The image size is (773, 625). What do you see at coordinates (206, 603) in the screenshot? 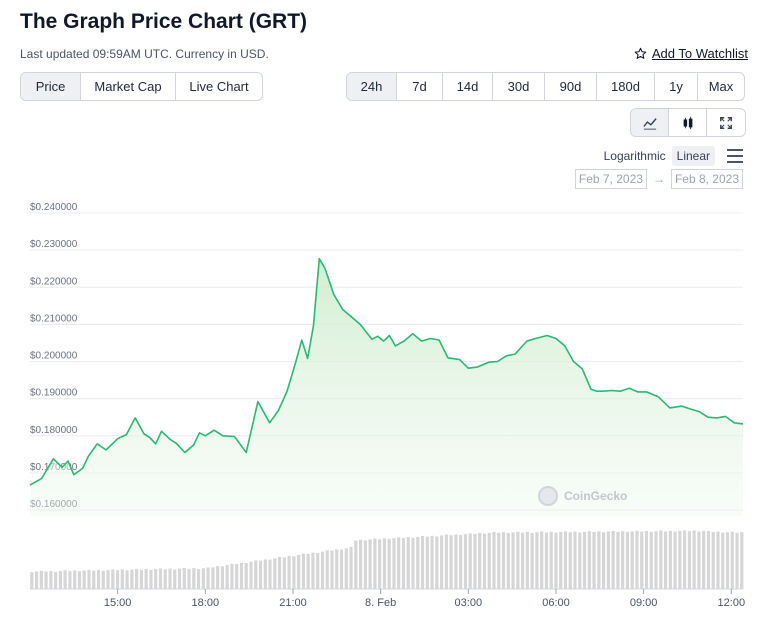
I see `x-tick-label: 18:00` at bounding box center [206, 603].